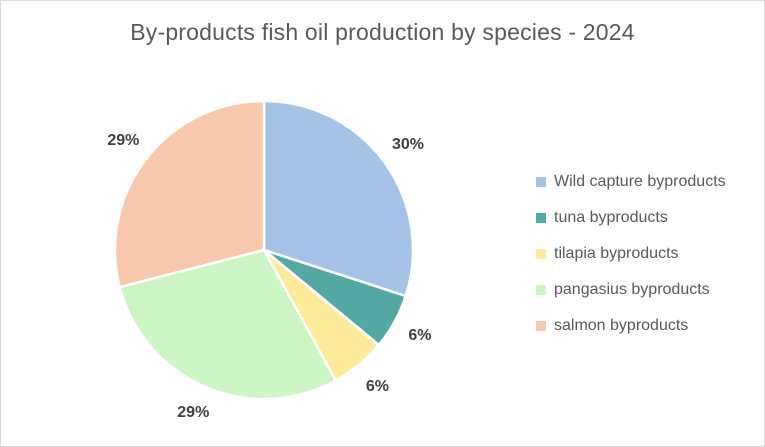  Describe the element at coordinates (193, 413) in the screenshot. I see `data-label-4: 29%` at that location.